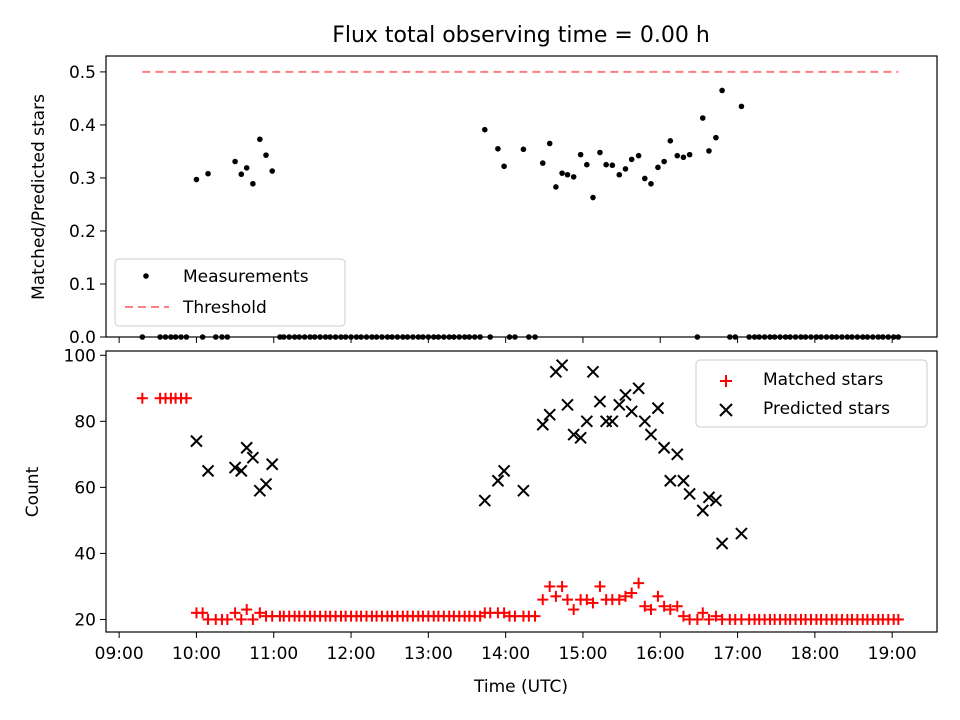 The image size is (960, 720). What do you see at coordinates (85, 422) in the screenshot?
I see `bottom-y-tick-label: 80` at bounding box center [85, 422].